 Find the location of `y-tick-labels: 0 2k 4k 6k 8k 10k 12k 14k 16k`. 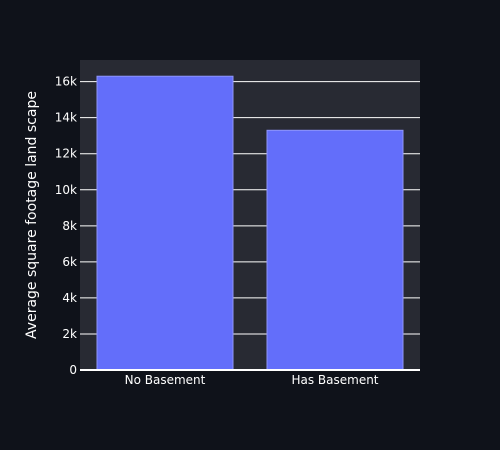

y-tick-labels: 0 2k 4k 6k 8k 10k 12k 14k 16k is located at coordinates (66, 226).